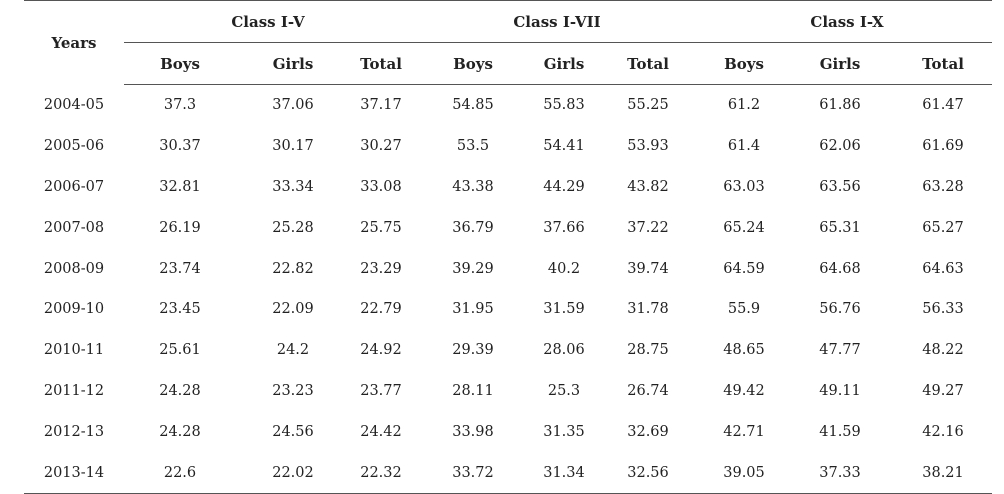 This screenshot has width=1004, height=494. I want to click on value-cell: 49.27, so click(943, 391).